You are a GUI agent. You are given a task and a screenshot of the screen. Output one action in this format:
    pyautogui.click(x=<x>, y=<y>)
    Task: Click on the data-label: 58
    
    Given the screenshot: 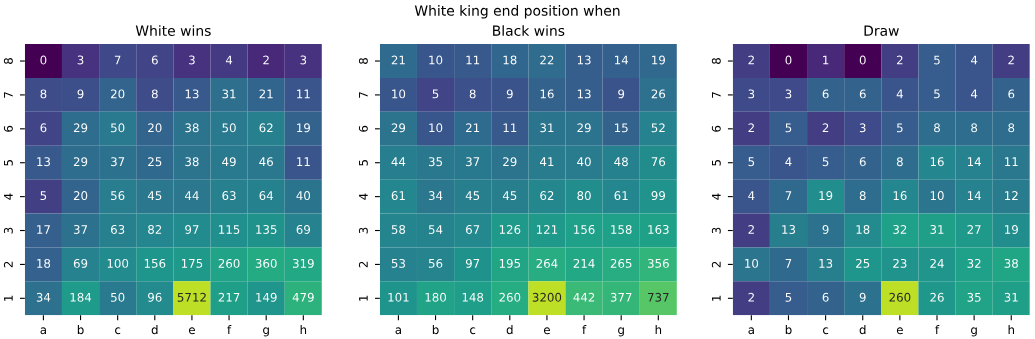 What is the action you would take?
    pyautogui.click(x=398, y=229)
    